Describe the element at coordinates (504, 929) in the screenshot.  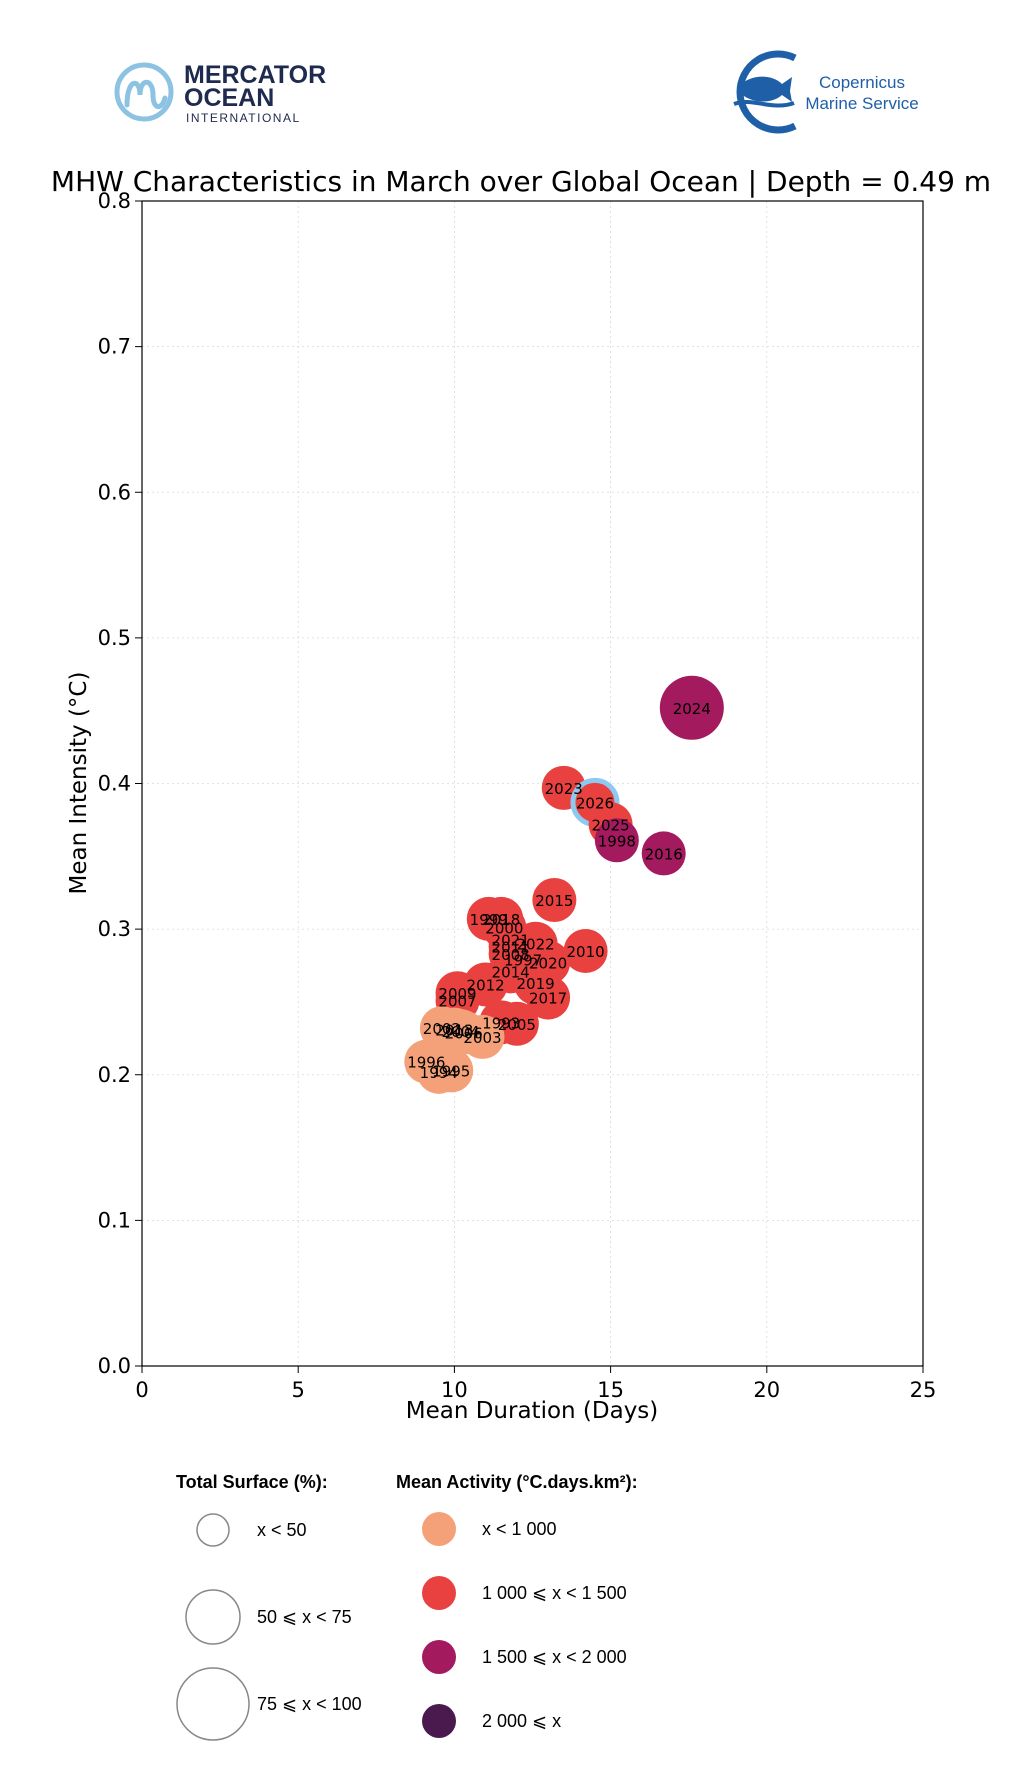
I see `point-label-2000: 2000` at that location.